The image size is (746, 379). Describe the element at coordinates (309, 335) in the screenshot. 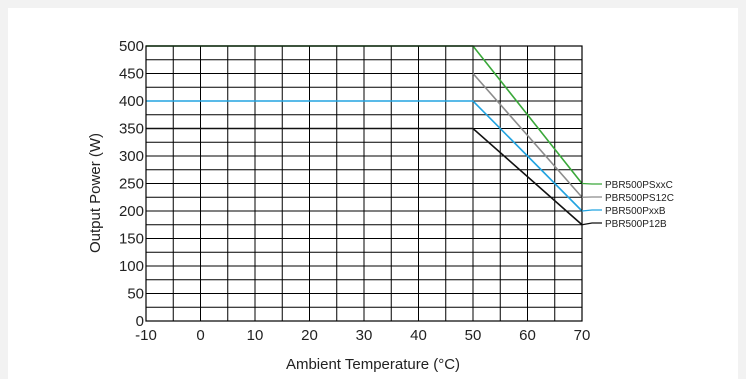

I see `x-tick-label: 20` at that location.